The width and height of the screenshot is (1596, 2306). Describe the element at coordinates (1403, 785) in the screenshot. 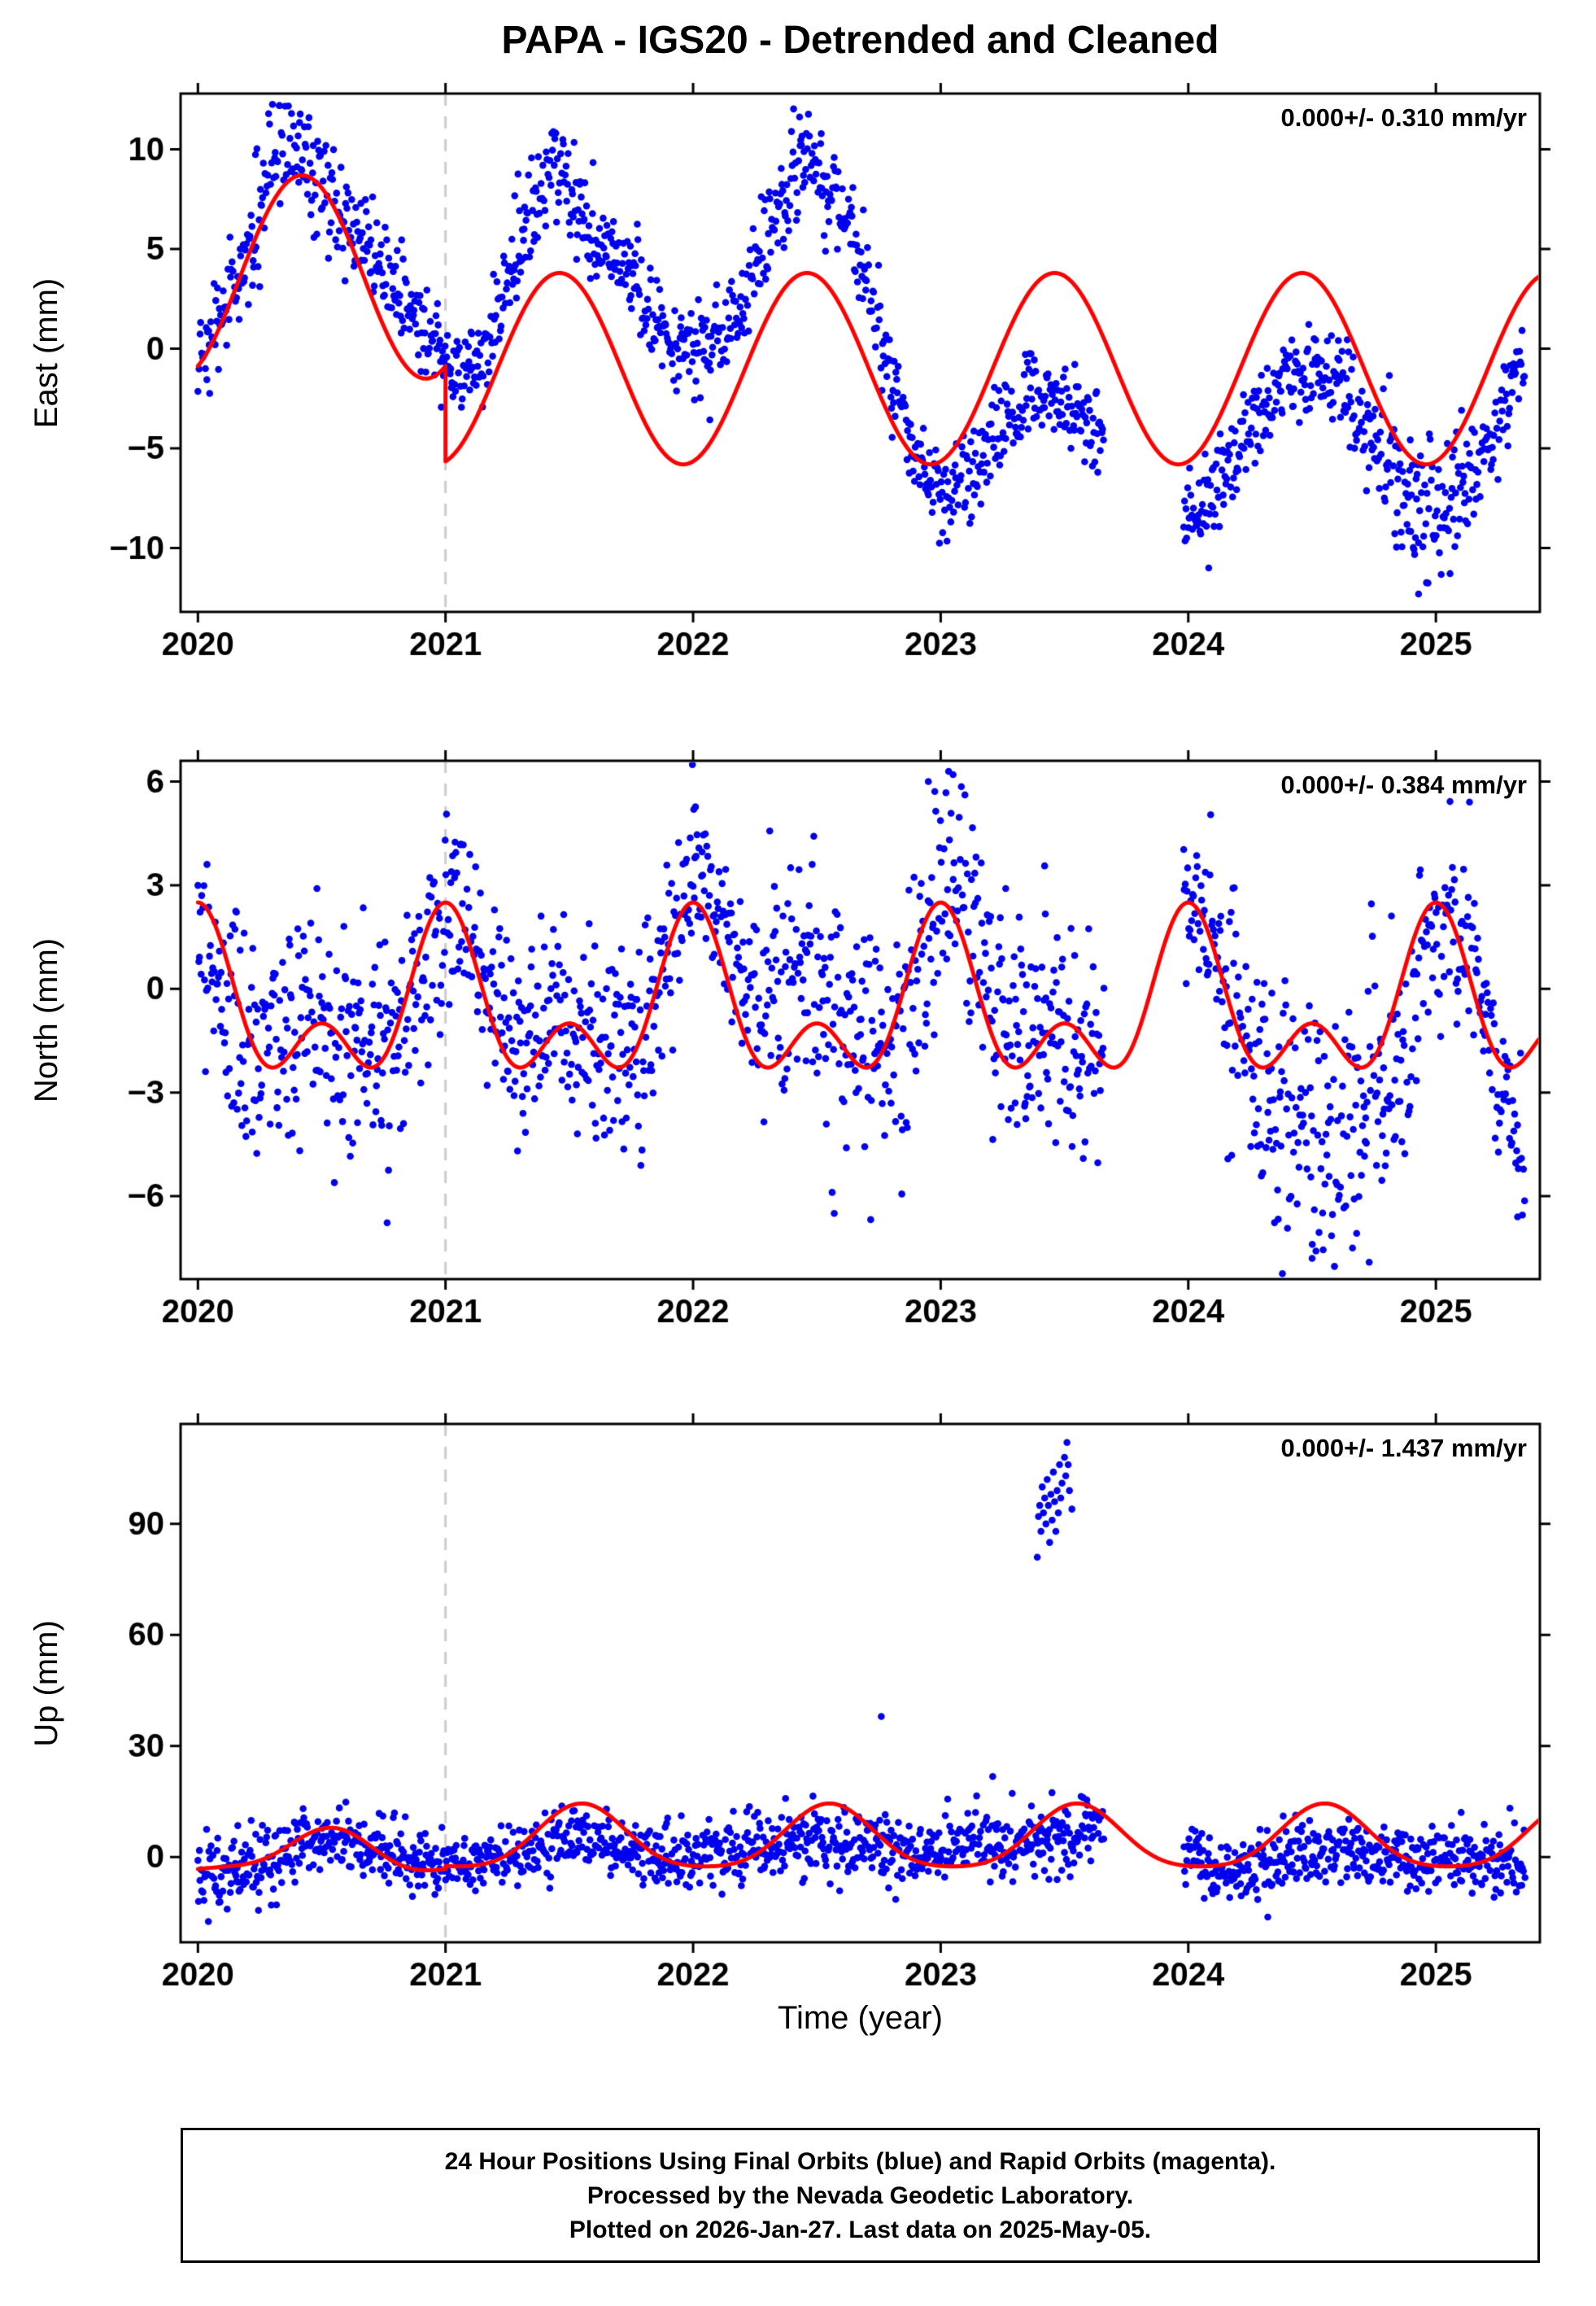

I see `north-rate-label: 0.000+/- 0.384 mm/yr` at that location.